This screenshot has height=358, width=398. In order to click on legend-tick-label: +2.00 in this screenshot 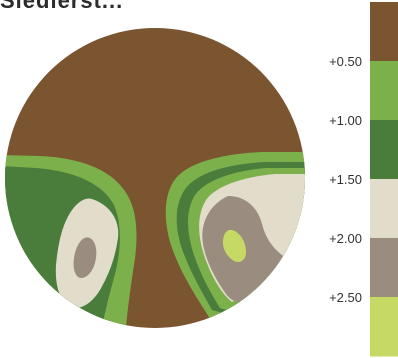, I will do `click(345, 238)`.